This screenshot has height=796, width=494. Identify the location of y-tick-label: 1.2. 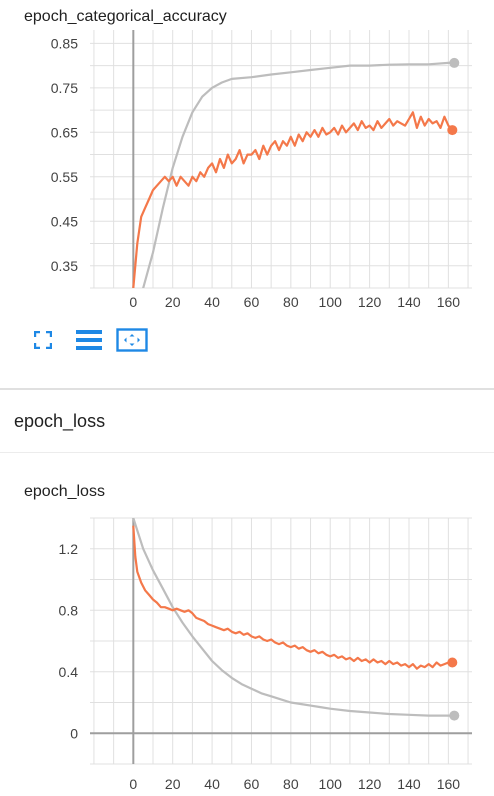
(69, 549).